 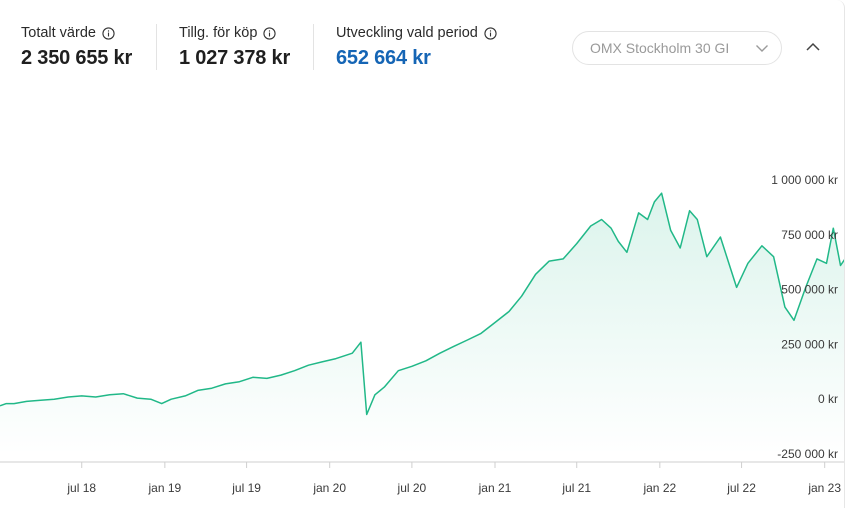 What do you see at coordinates (218, 33) in the screenshot?
I see `stat-label: Tillg. för köp` at bounding box center [218, 33].